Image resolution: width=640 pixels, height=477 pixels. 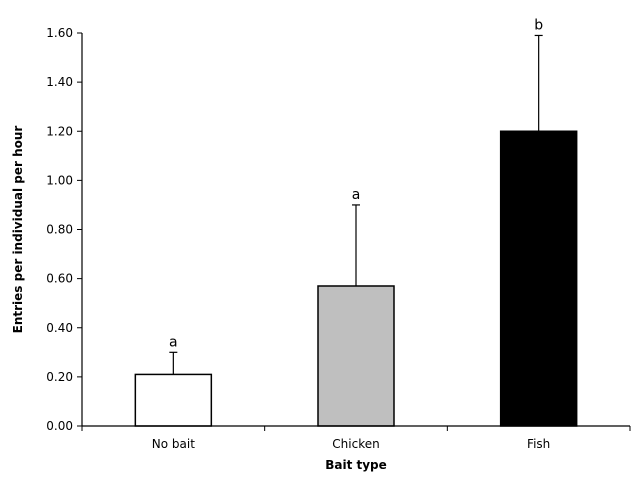 I want to click on significance-label: b, so click(x=538, y=25).